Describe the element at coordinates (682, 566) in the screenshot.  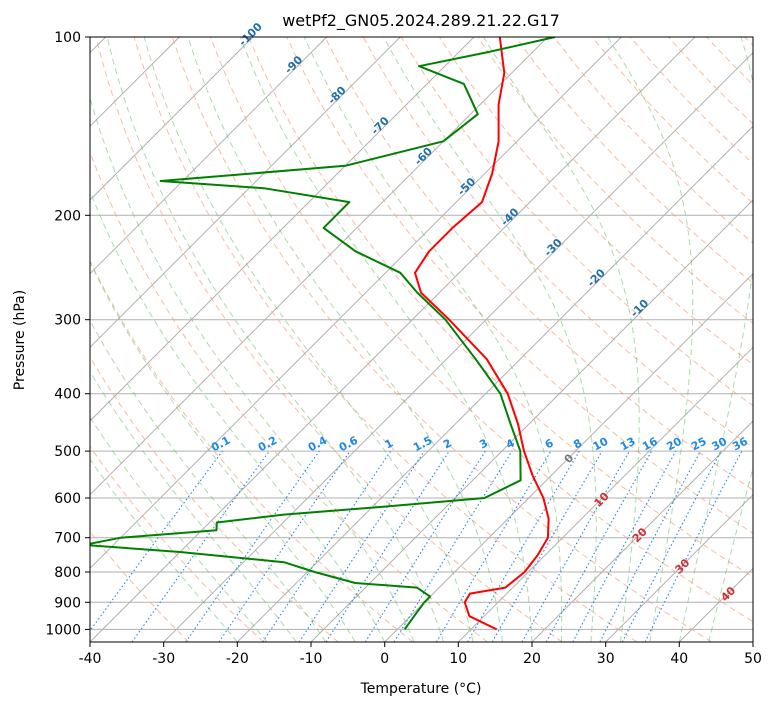
I see `moist-adiabat-label: 30` at that location.